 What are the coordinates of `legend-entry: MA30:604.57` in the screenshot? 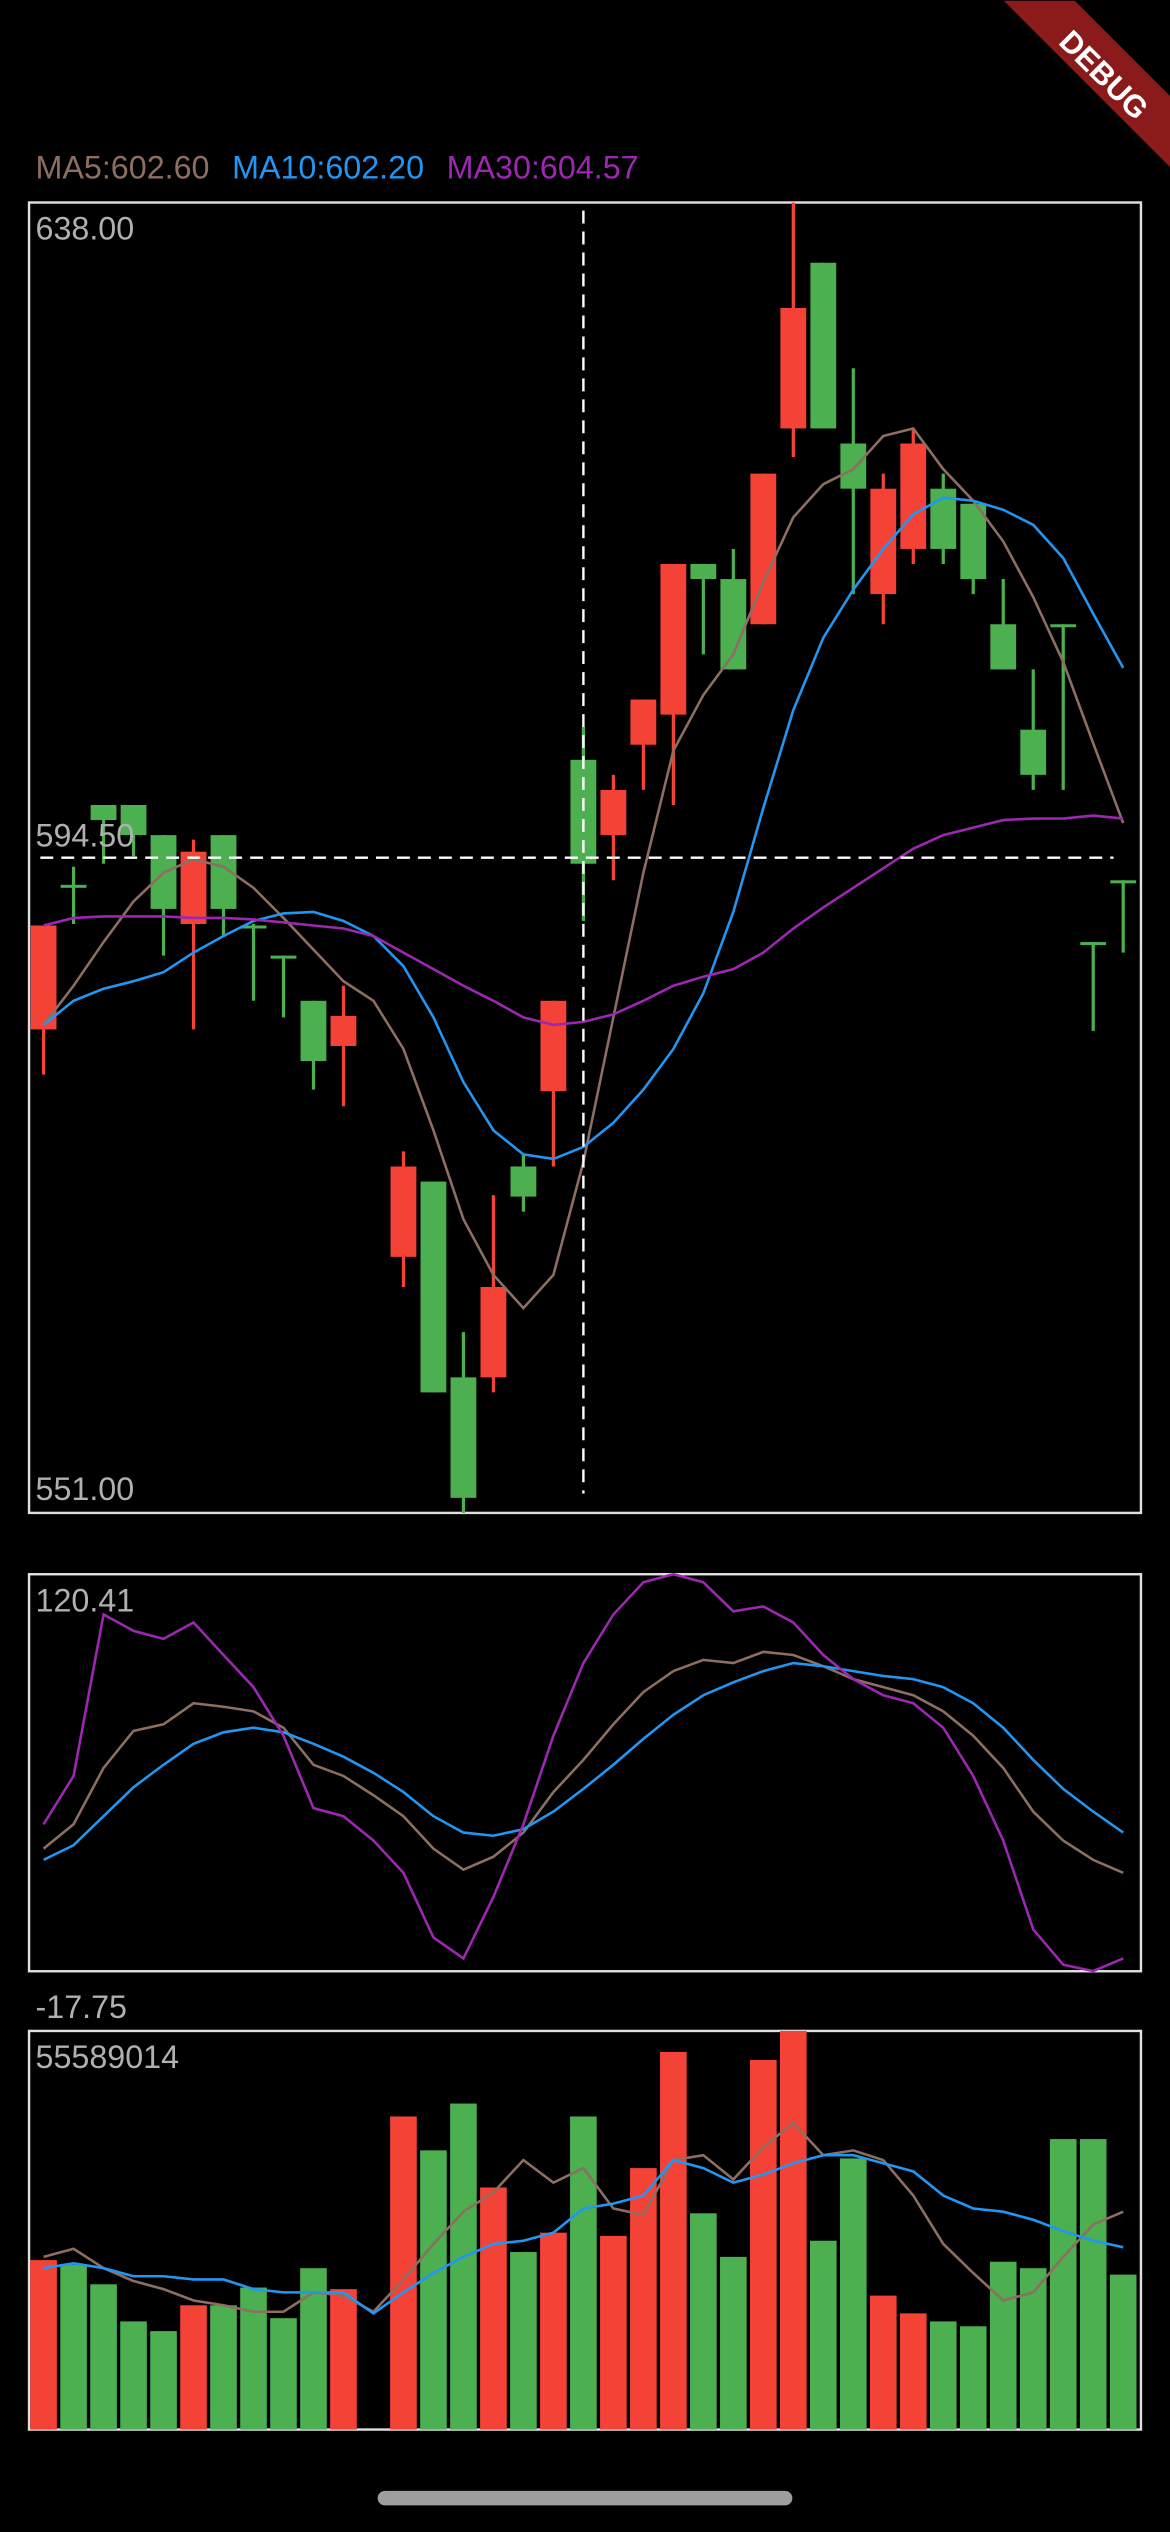 It's located at (543, 167).